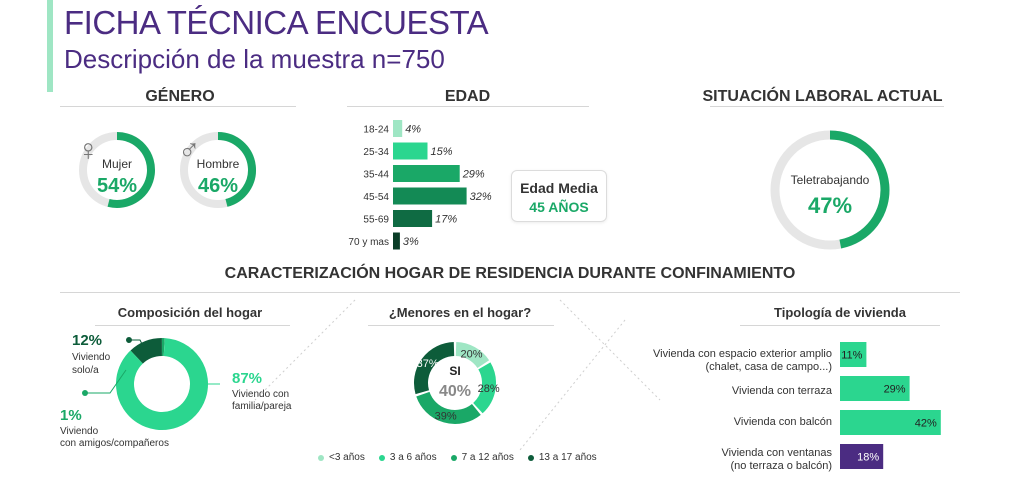 The height and width of the screenshot is (496, 1017). I want to click on age-tick-label: 55-69, so click(376, 220).